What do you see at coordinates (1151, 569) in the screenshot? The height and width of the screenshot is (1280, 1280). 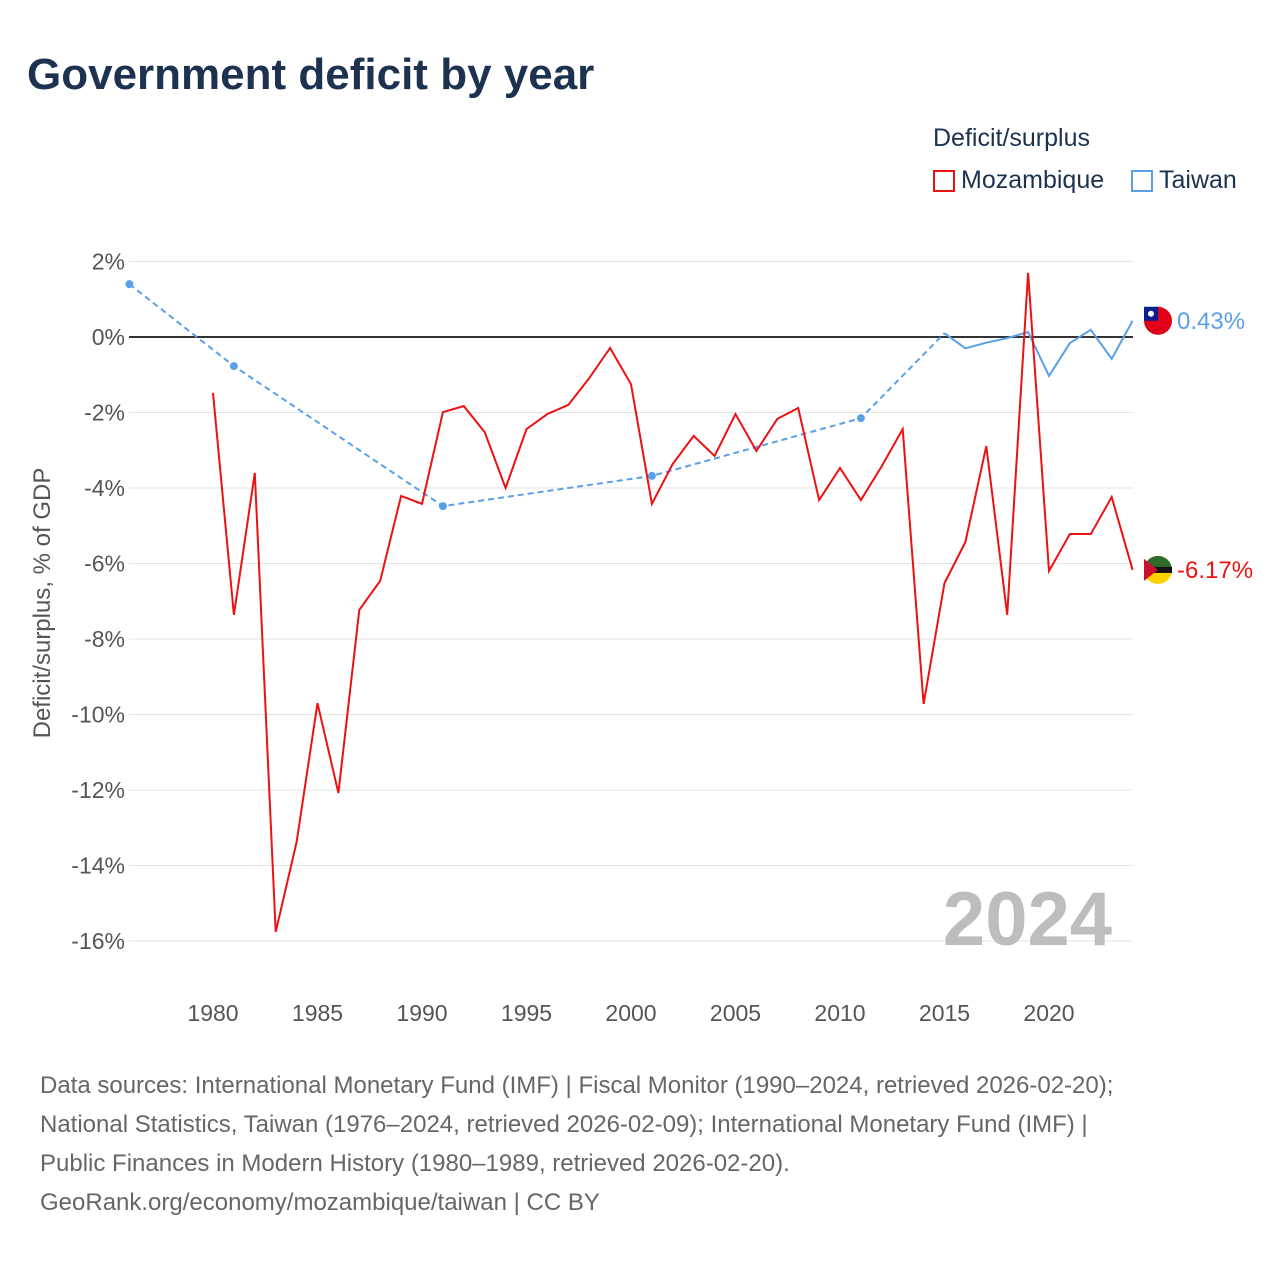 I see `mozambique-flag-triangle` at bounding box center [1151, 569].